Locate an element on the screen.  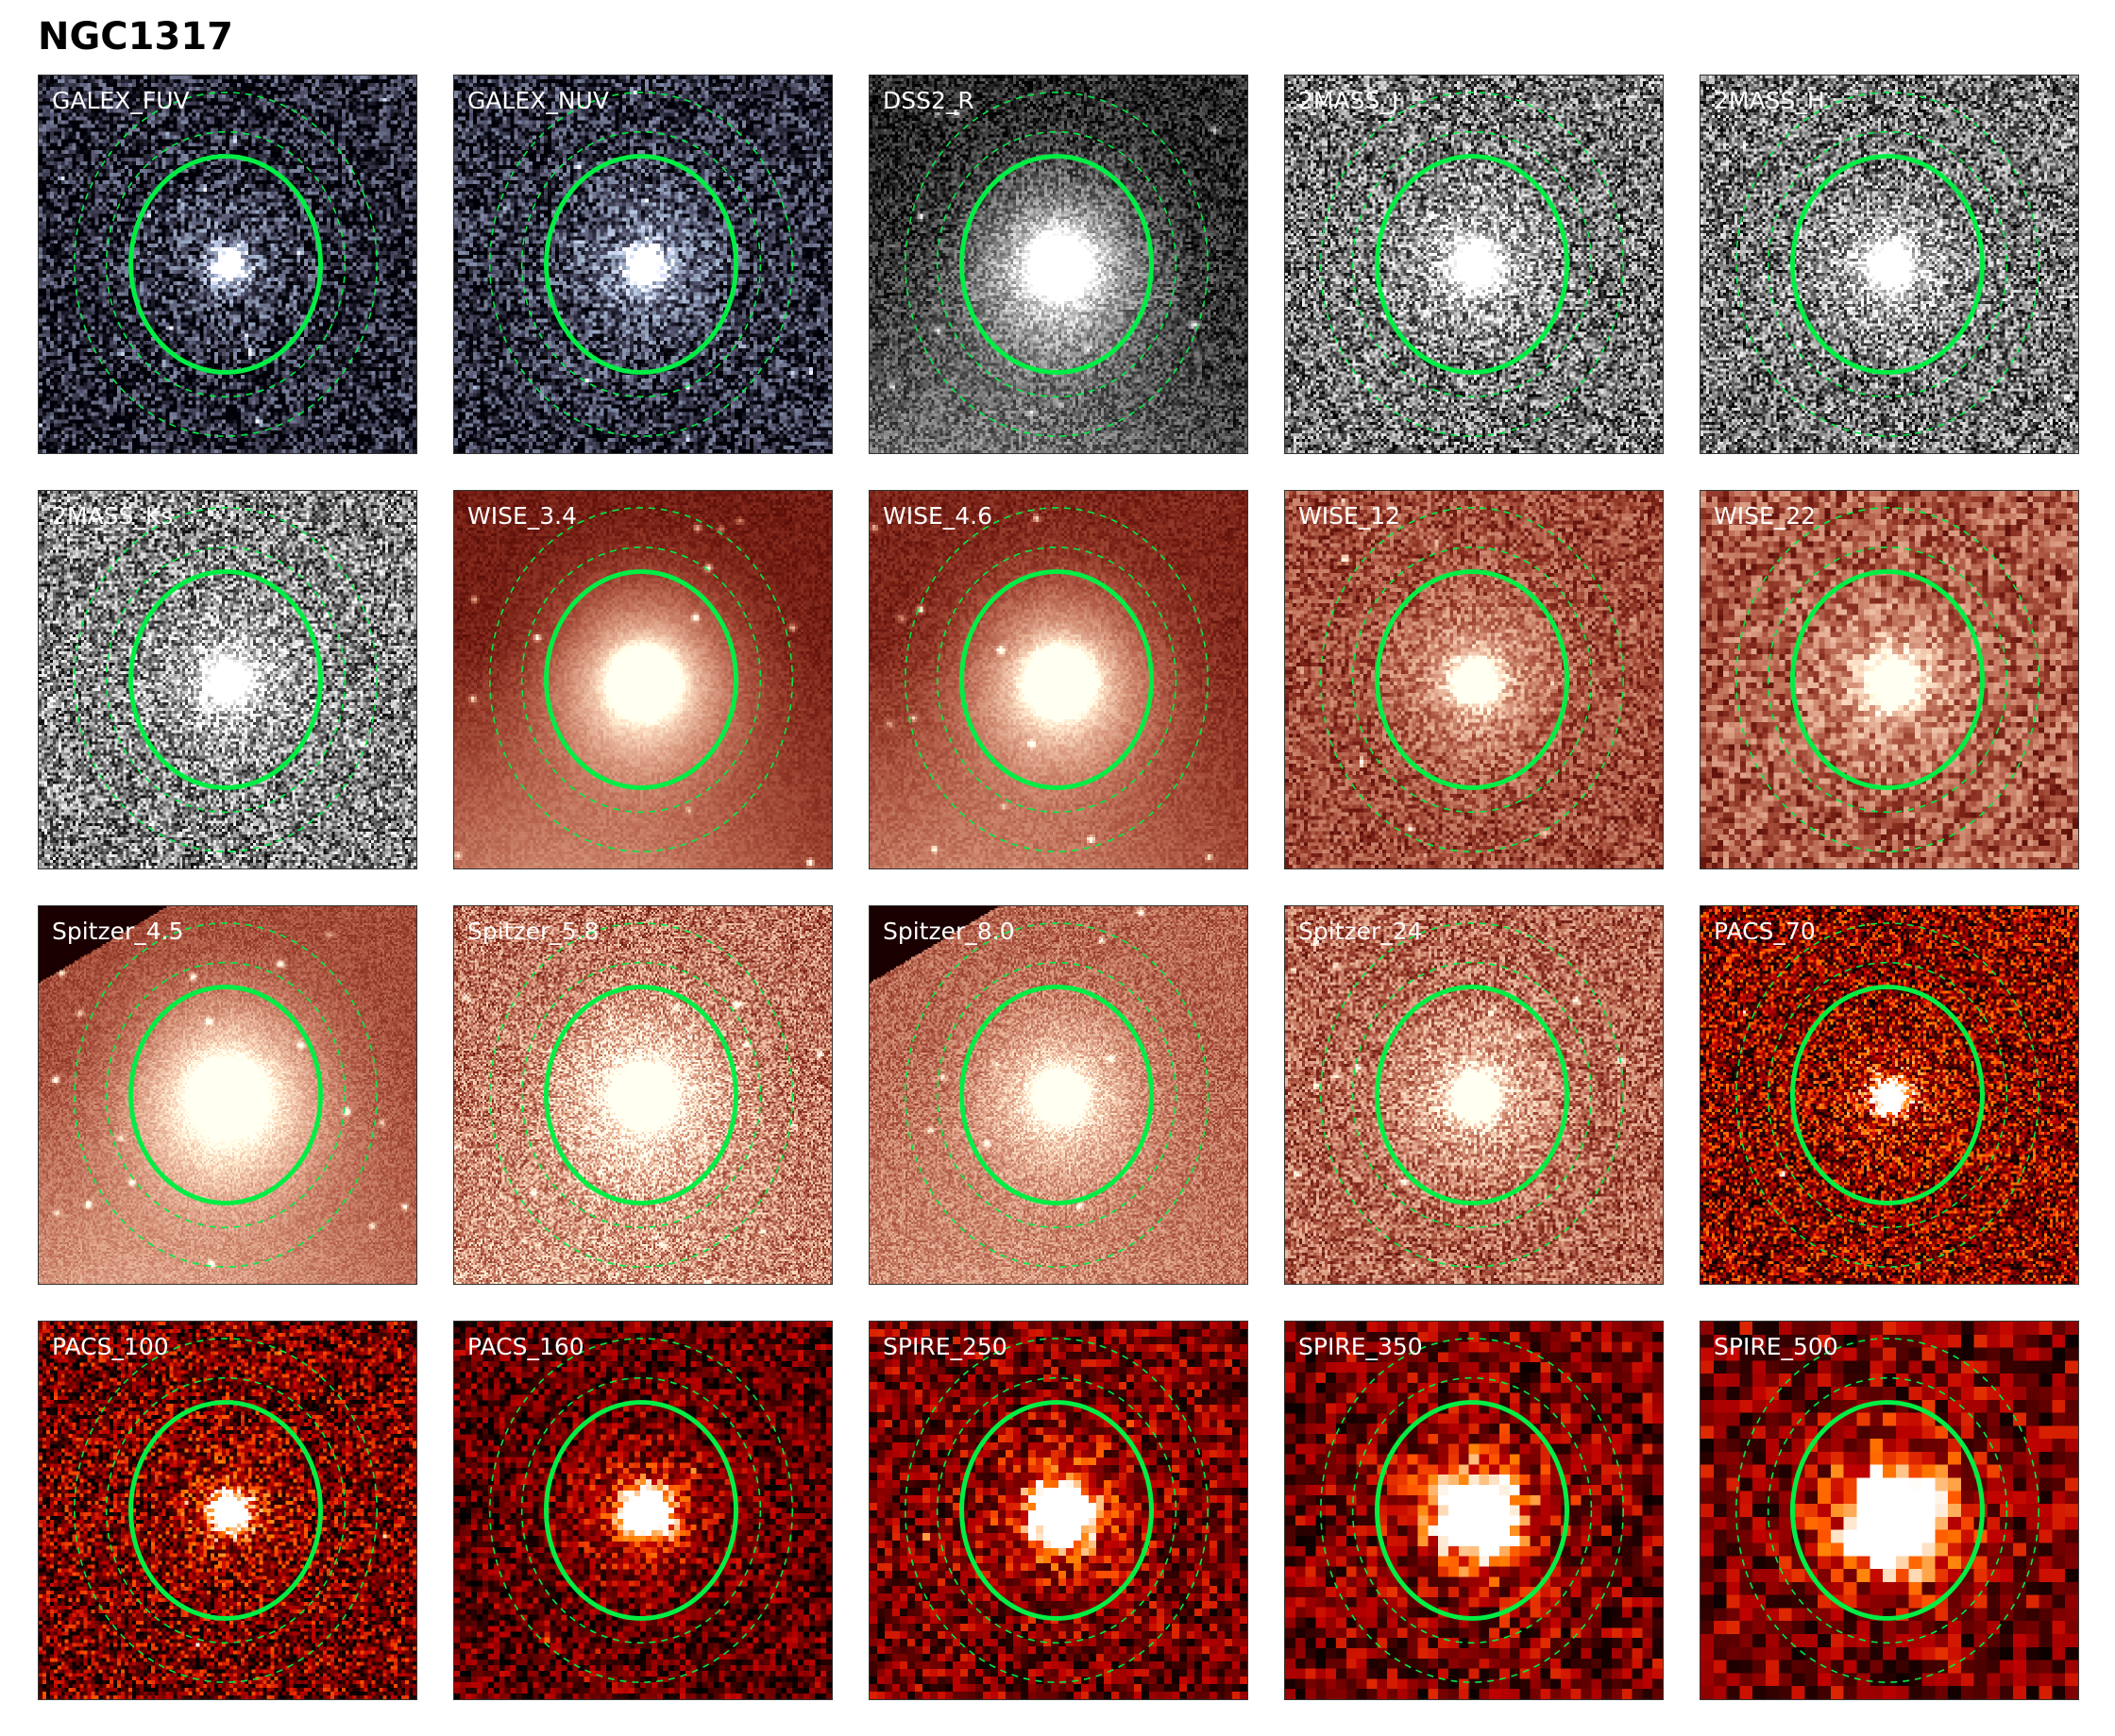
band-label: Spitzer_24 is located at coordinates (1360, 932).